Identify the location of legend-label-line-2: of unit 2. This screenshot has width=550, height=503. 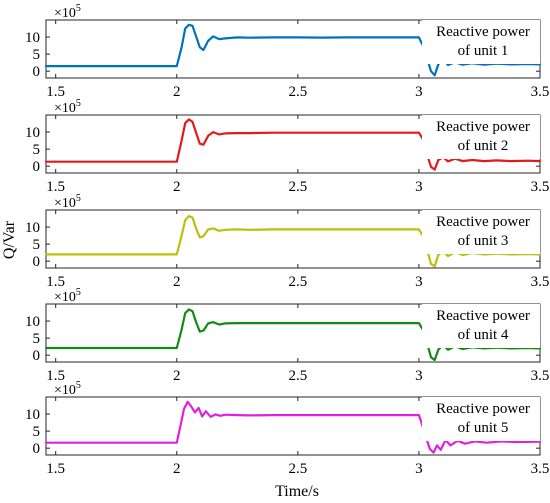
(483, 146).